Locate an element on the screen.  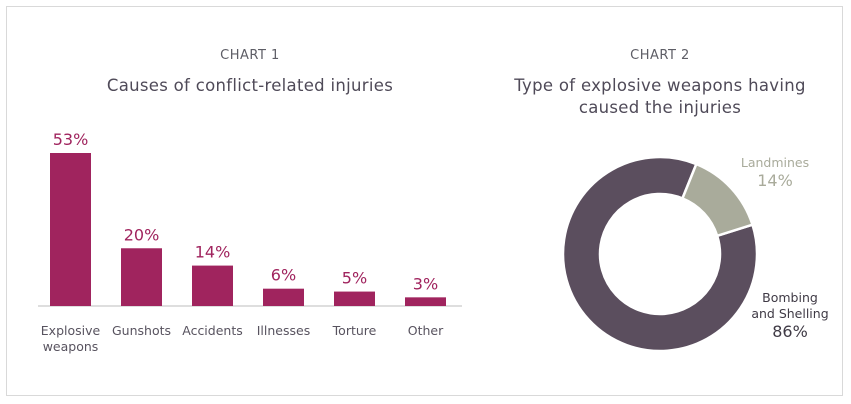
donut-slice-name: and Shelling is located at coordinates (789, 313).